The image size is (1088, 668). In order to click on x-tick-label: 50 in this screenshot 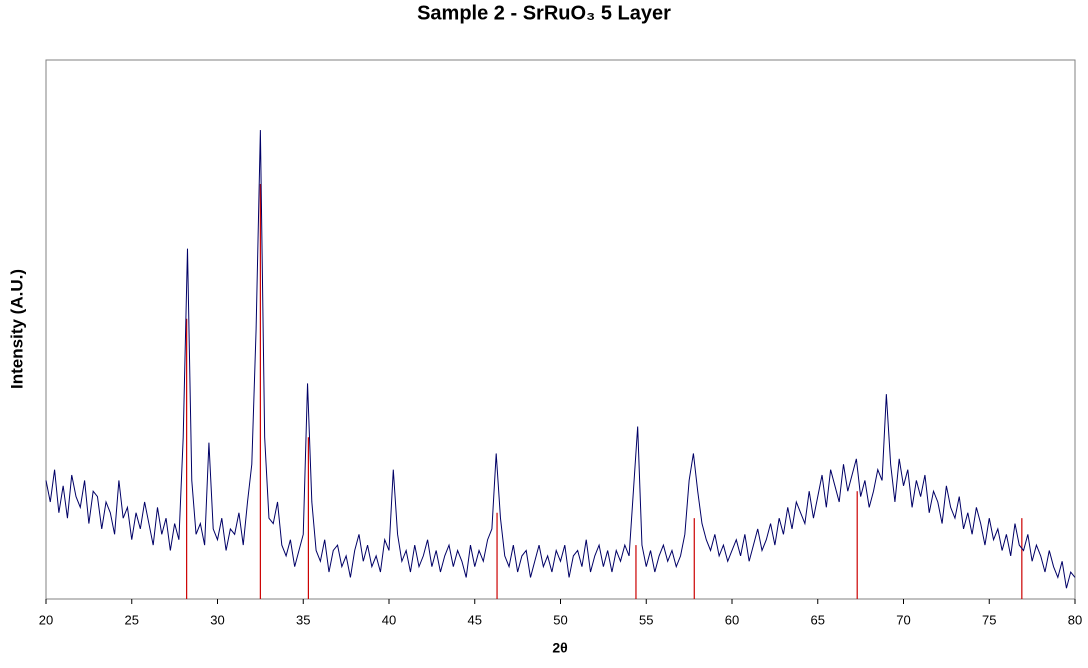, I will do `click(560, 619)`.